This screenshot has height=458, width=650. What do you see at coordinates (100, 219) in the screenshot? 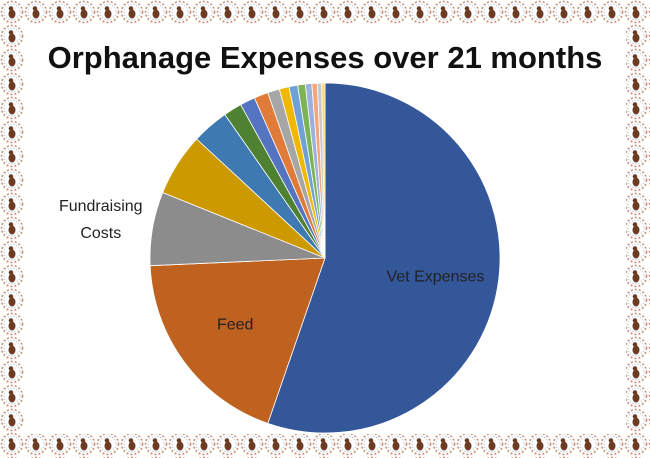
I see `slice-label: Fundraising Costs` at bounding box center [100, 219].